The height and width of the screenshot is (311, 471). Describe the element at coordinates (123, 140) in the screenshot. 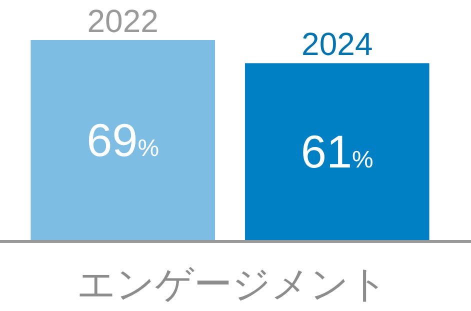

I see `data-label: 69%` at that location.